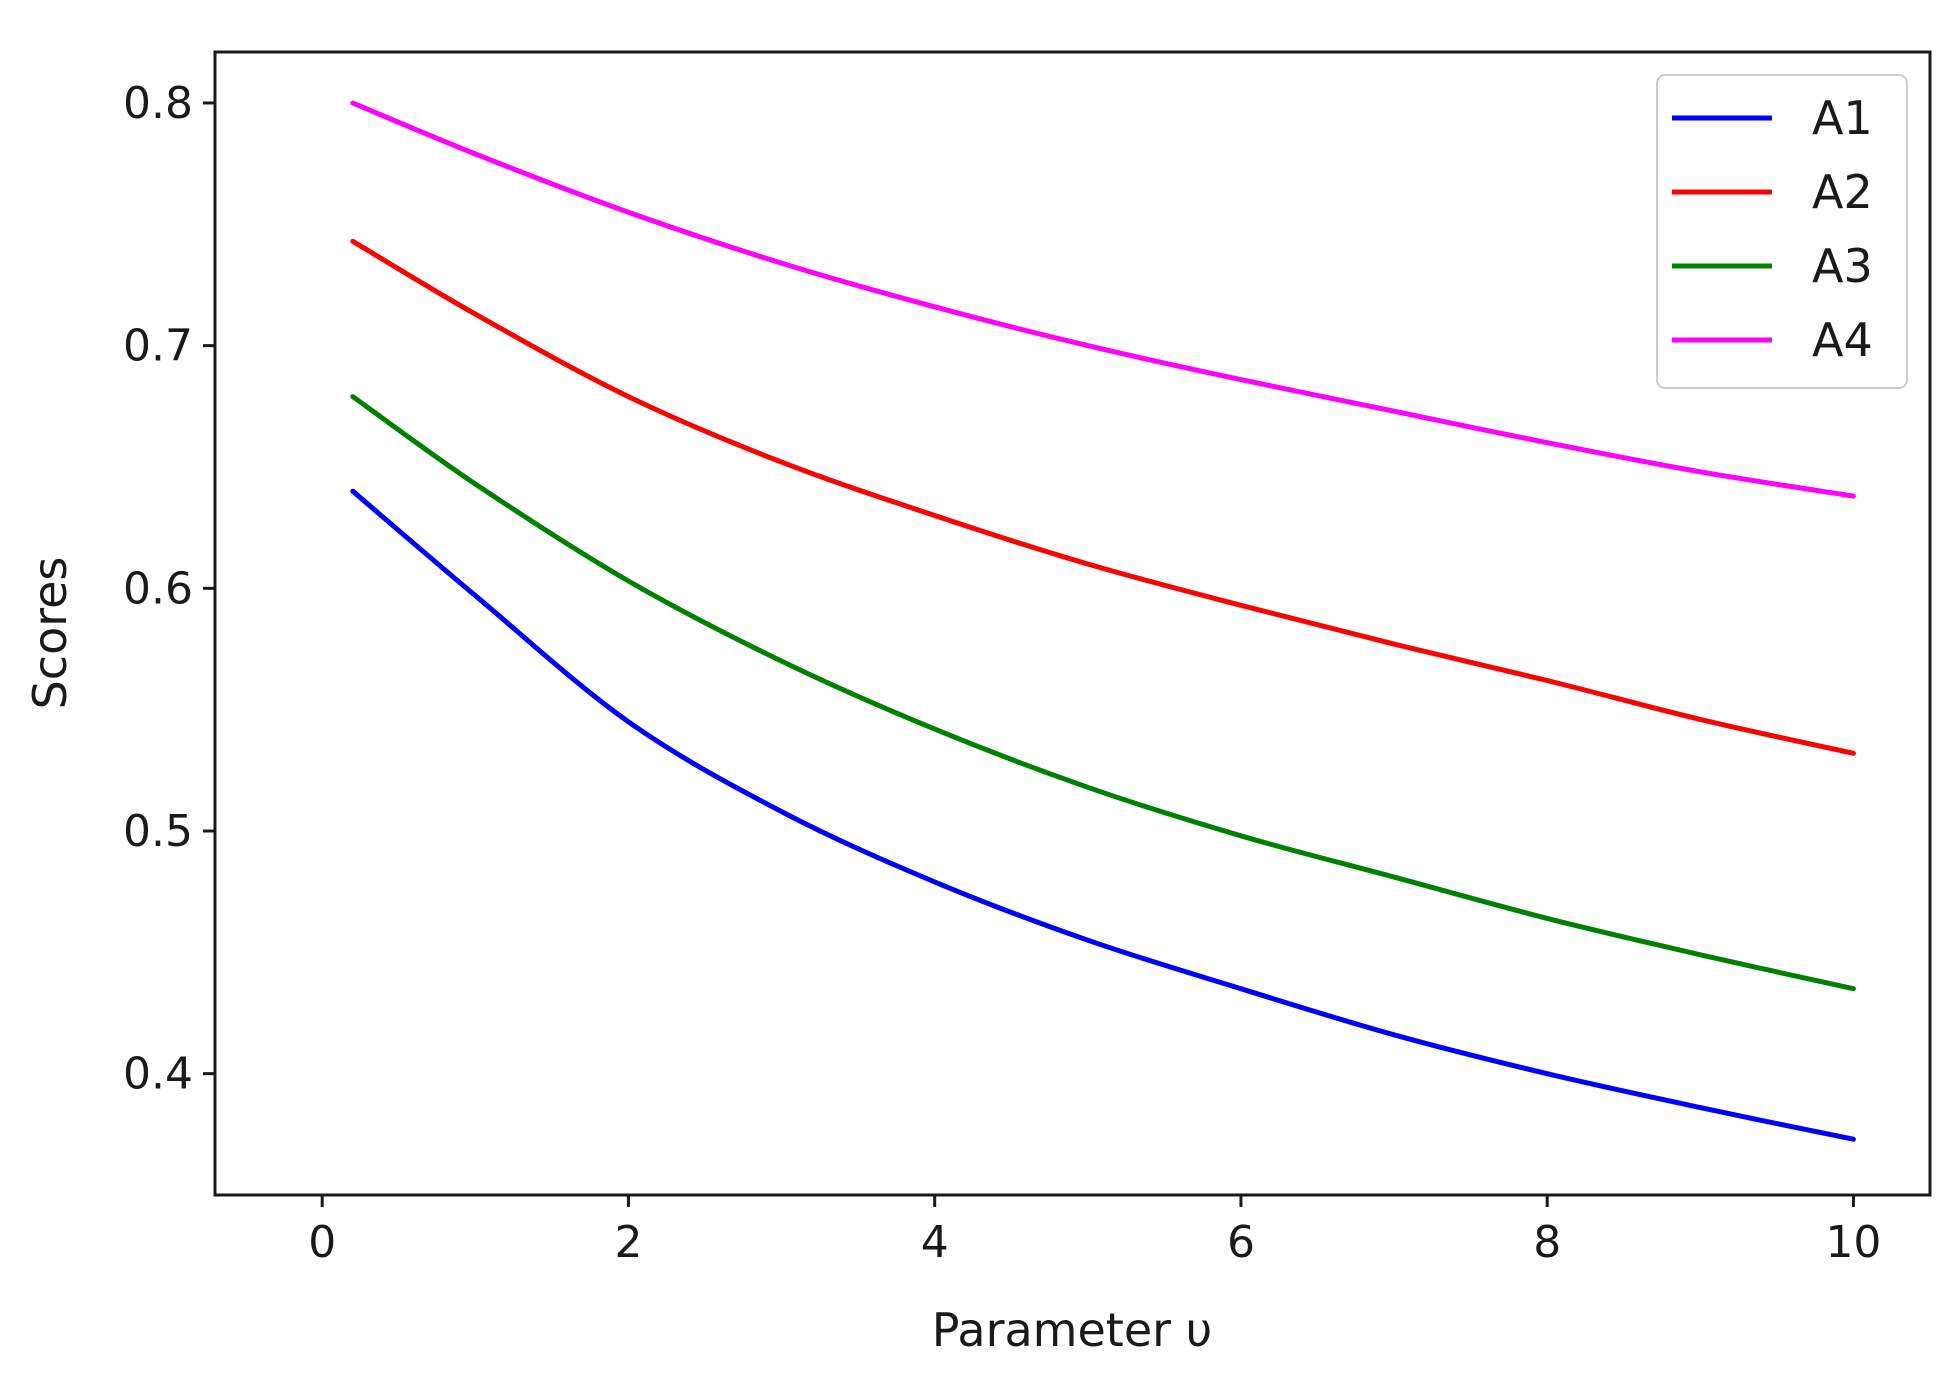 This screenshot has height=1379, width=1960. Describe the element at coordinates (158, 103) in the screenshot. I see `y-tick-label: 0.8` at that location.